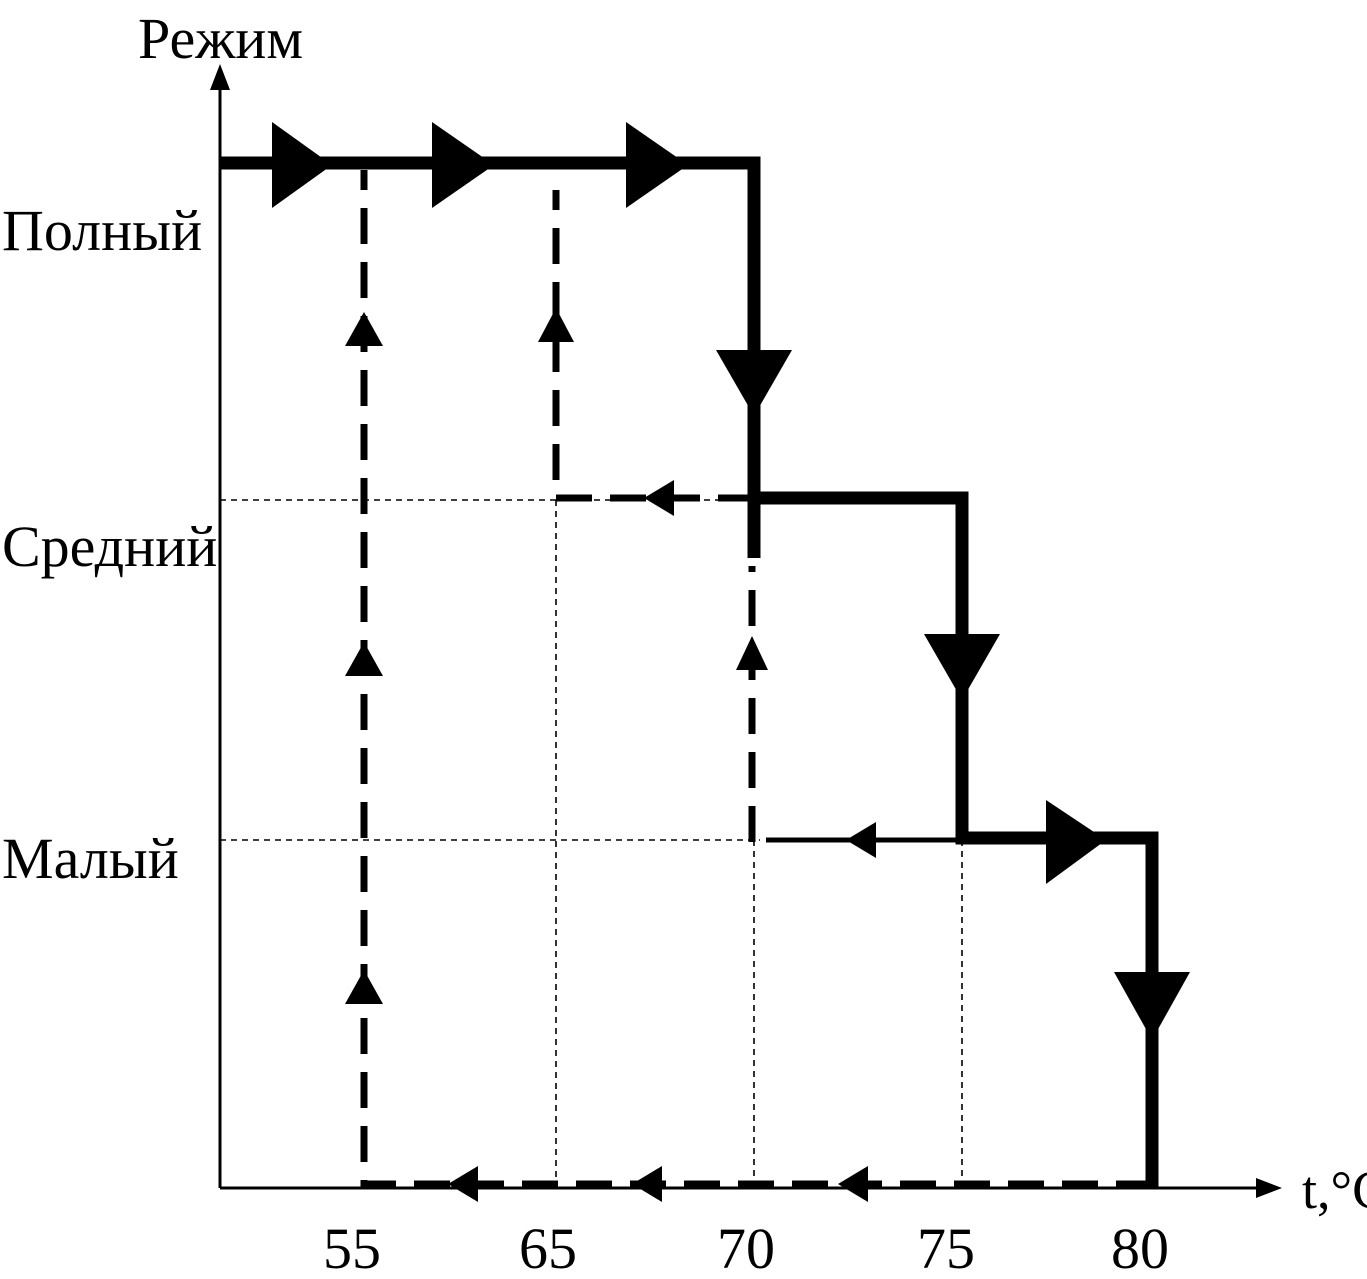 Image resolution: width=1367 pixels, height=1279 pixels. Describe the element at coordinates (1140, 1247) in the screenshot. I see `x-tick-80: 80` at that location.